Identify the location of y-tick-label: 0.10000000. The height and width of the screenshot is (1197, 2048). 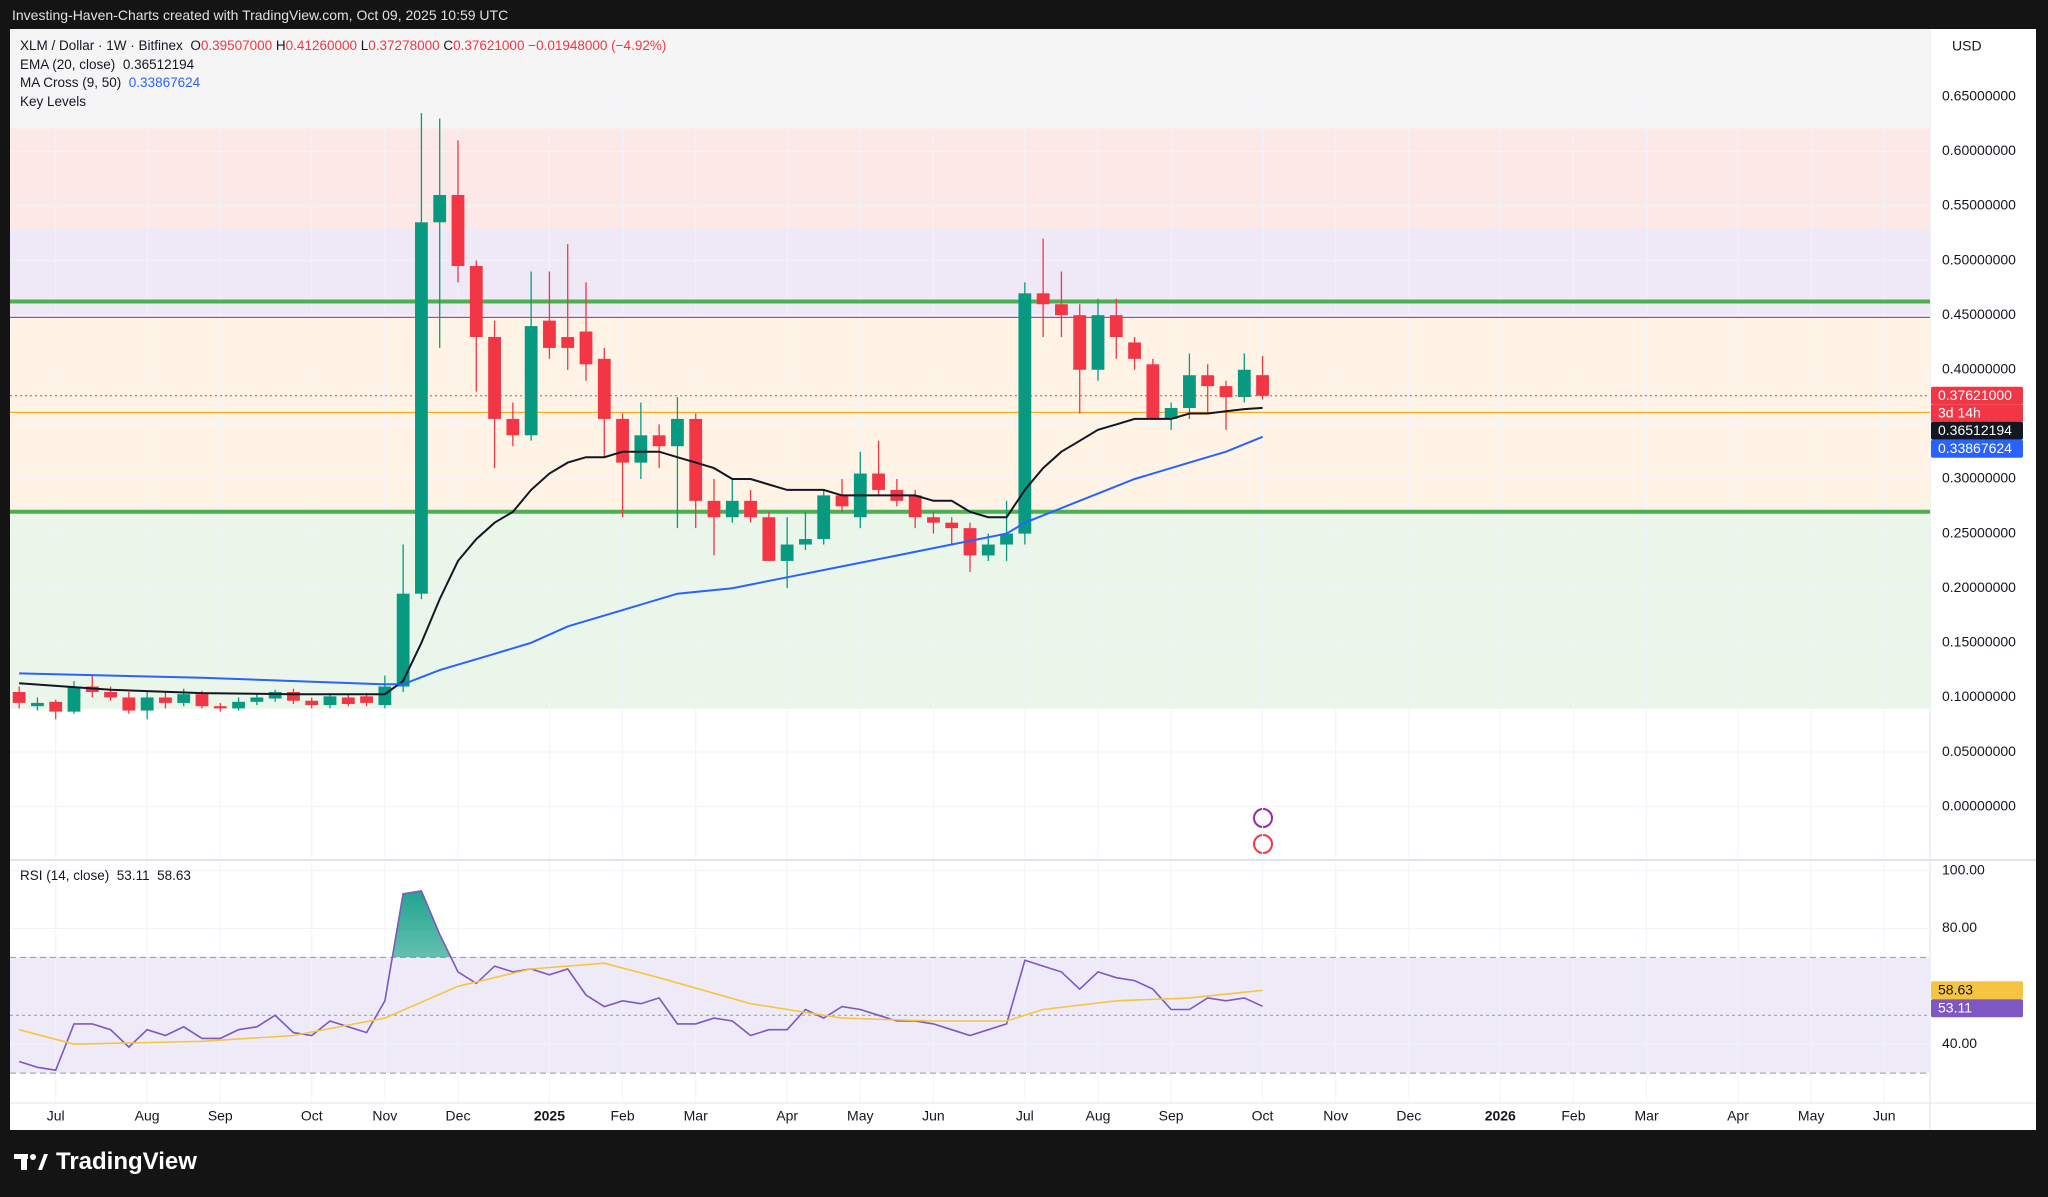
(1979, 696).